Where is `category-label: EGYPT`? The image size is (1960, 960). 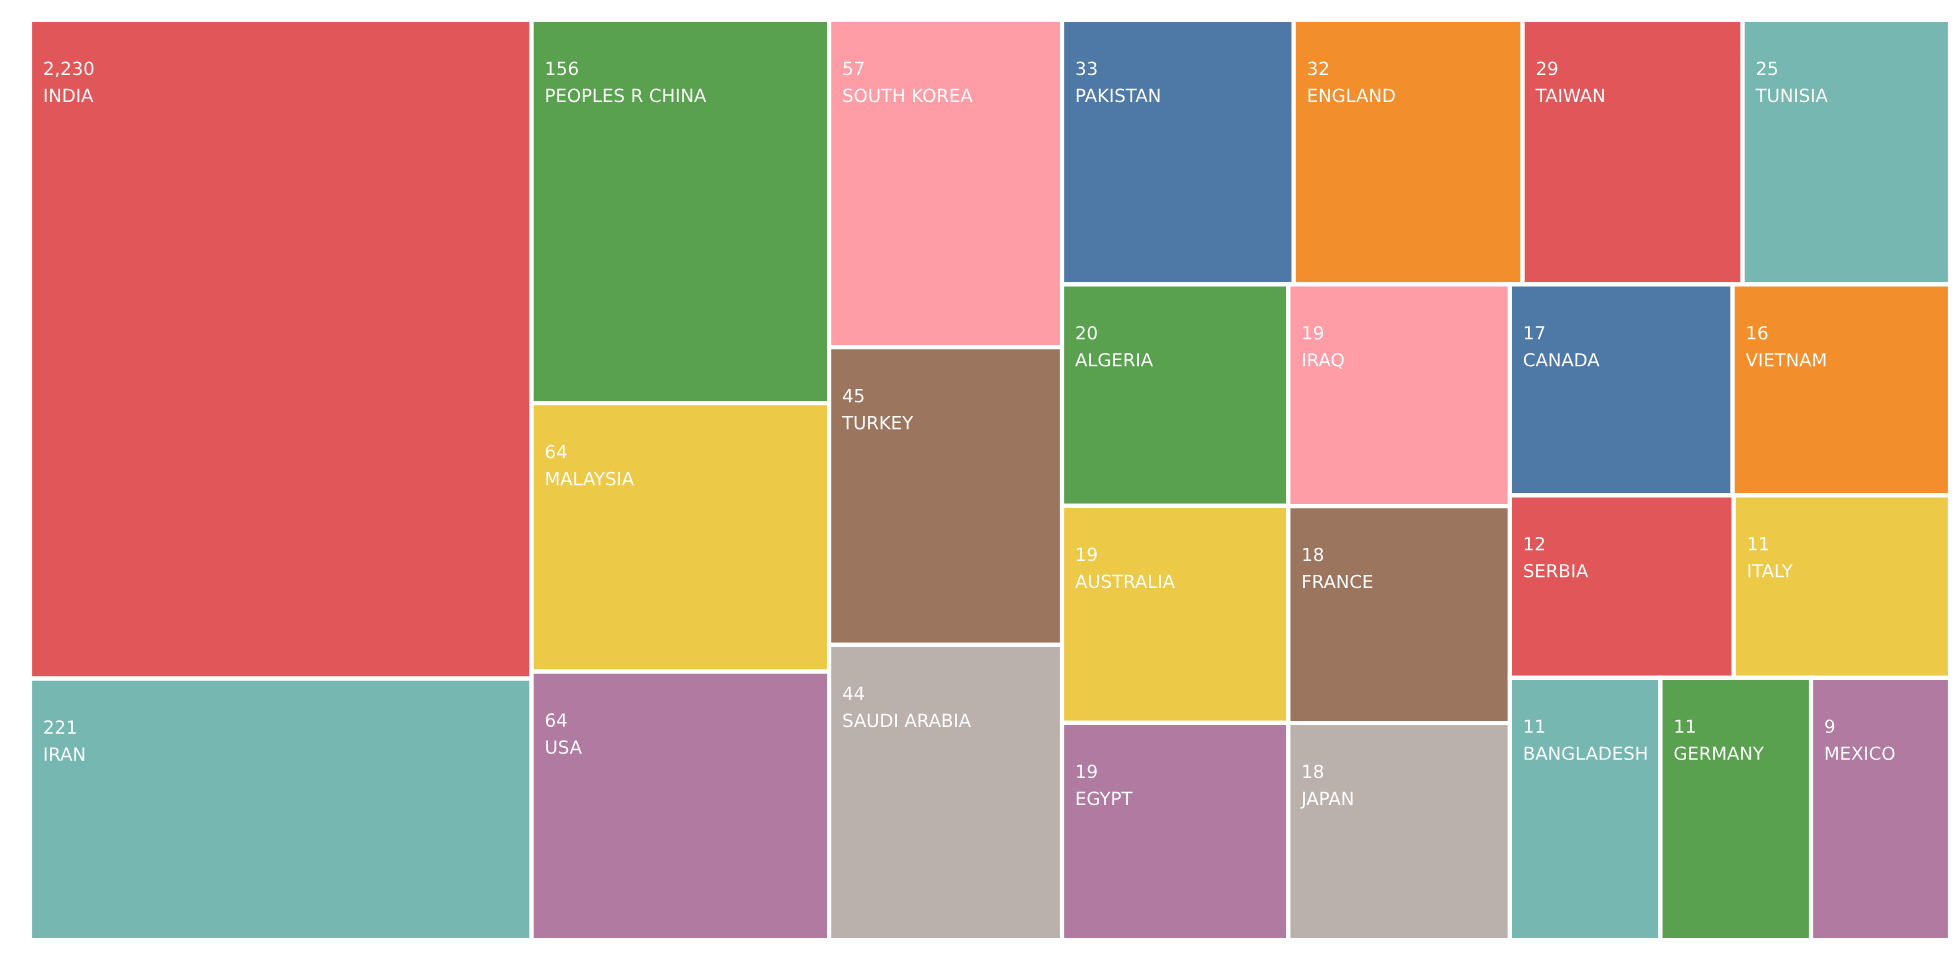
category-label: EGYPT is located at coordinates (1104, 798).